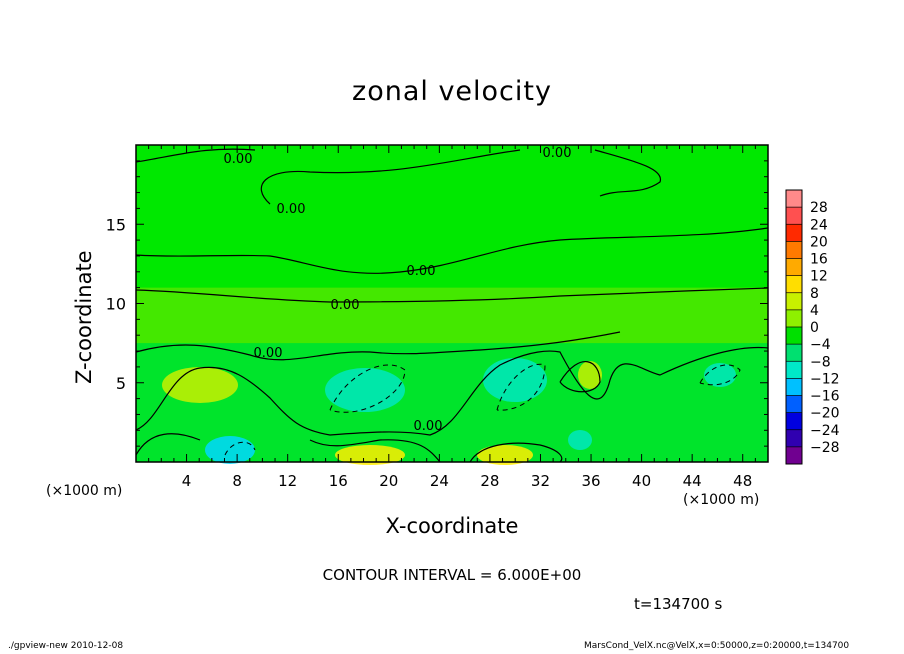 This screenshot has height=654, width=904. What do you see at coordinates (814, 294) in the screenshot?
I see `colorbar-label: 8` at bounding box center [814, 294].